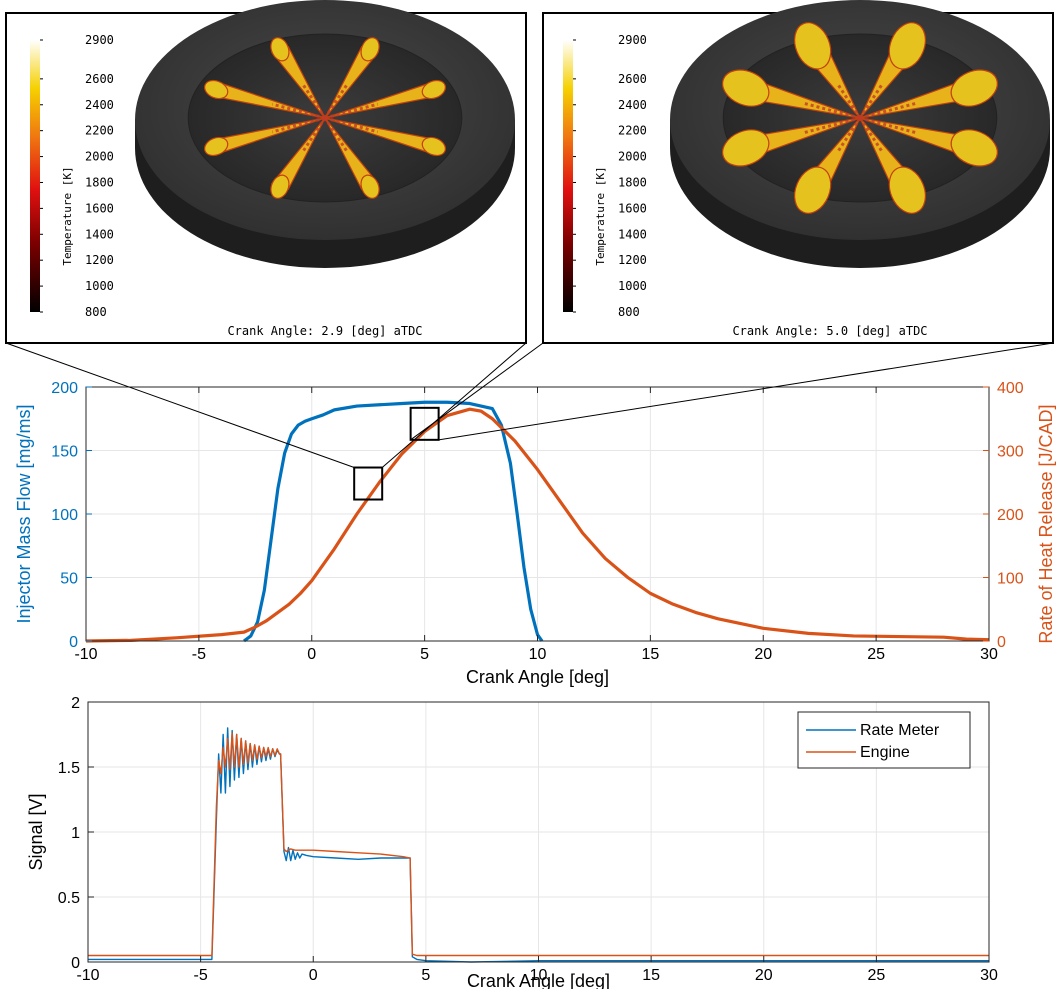  What do you see at coordinates (67, 215) in the screenshot?
I see `colorbar-title: Temperature [K]` at bounding box center [67, 215].